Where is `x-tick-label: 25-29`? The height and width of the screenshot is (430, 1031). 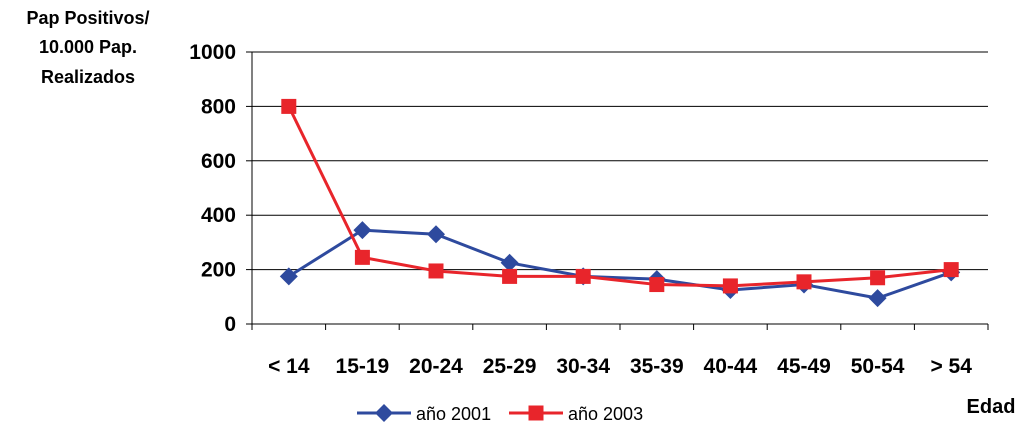
x-tick-label: 25-29 is located at coordinates (510, 366).